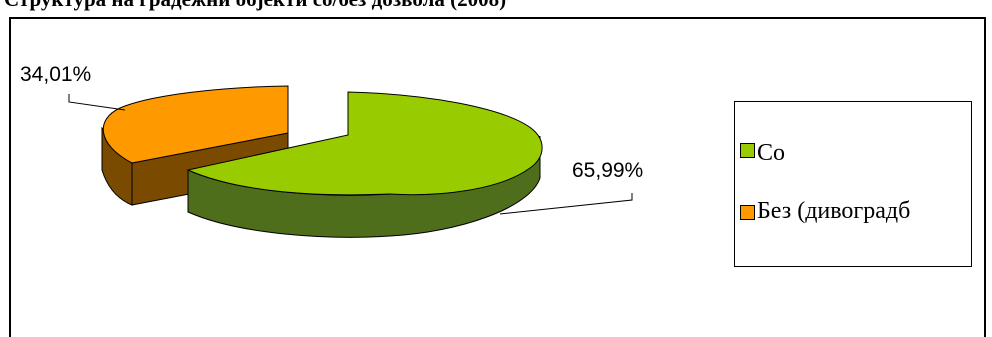 Image resolution: width=992 pixels, height=337 pixels. I want to click on data-label-so: 65,99%, so click(607, 170).